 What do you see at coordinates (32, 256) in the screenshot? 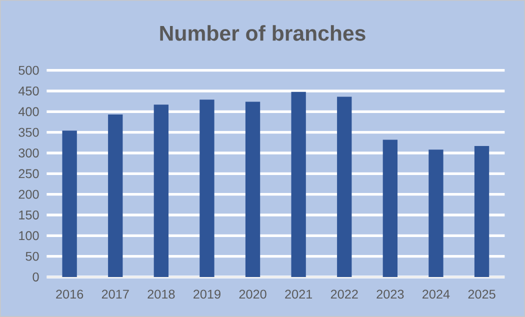
I see `y-tick-label: 50` at bounding box center [32, 256].